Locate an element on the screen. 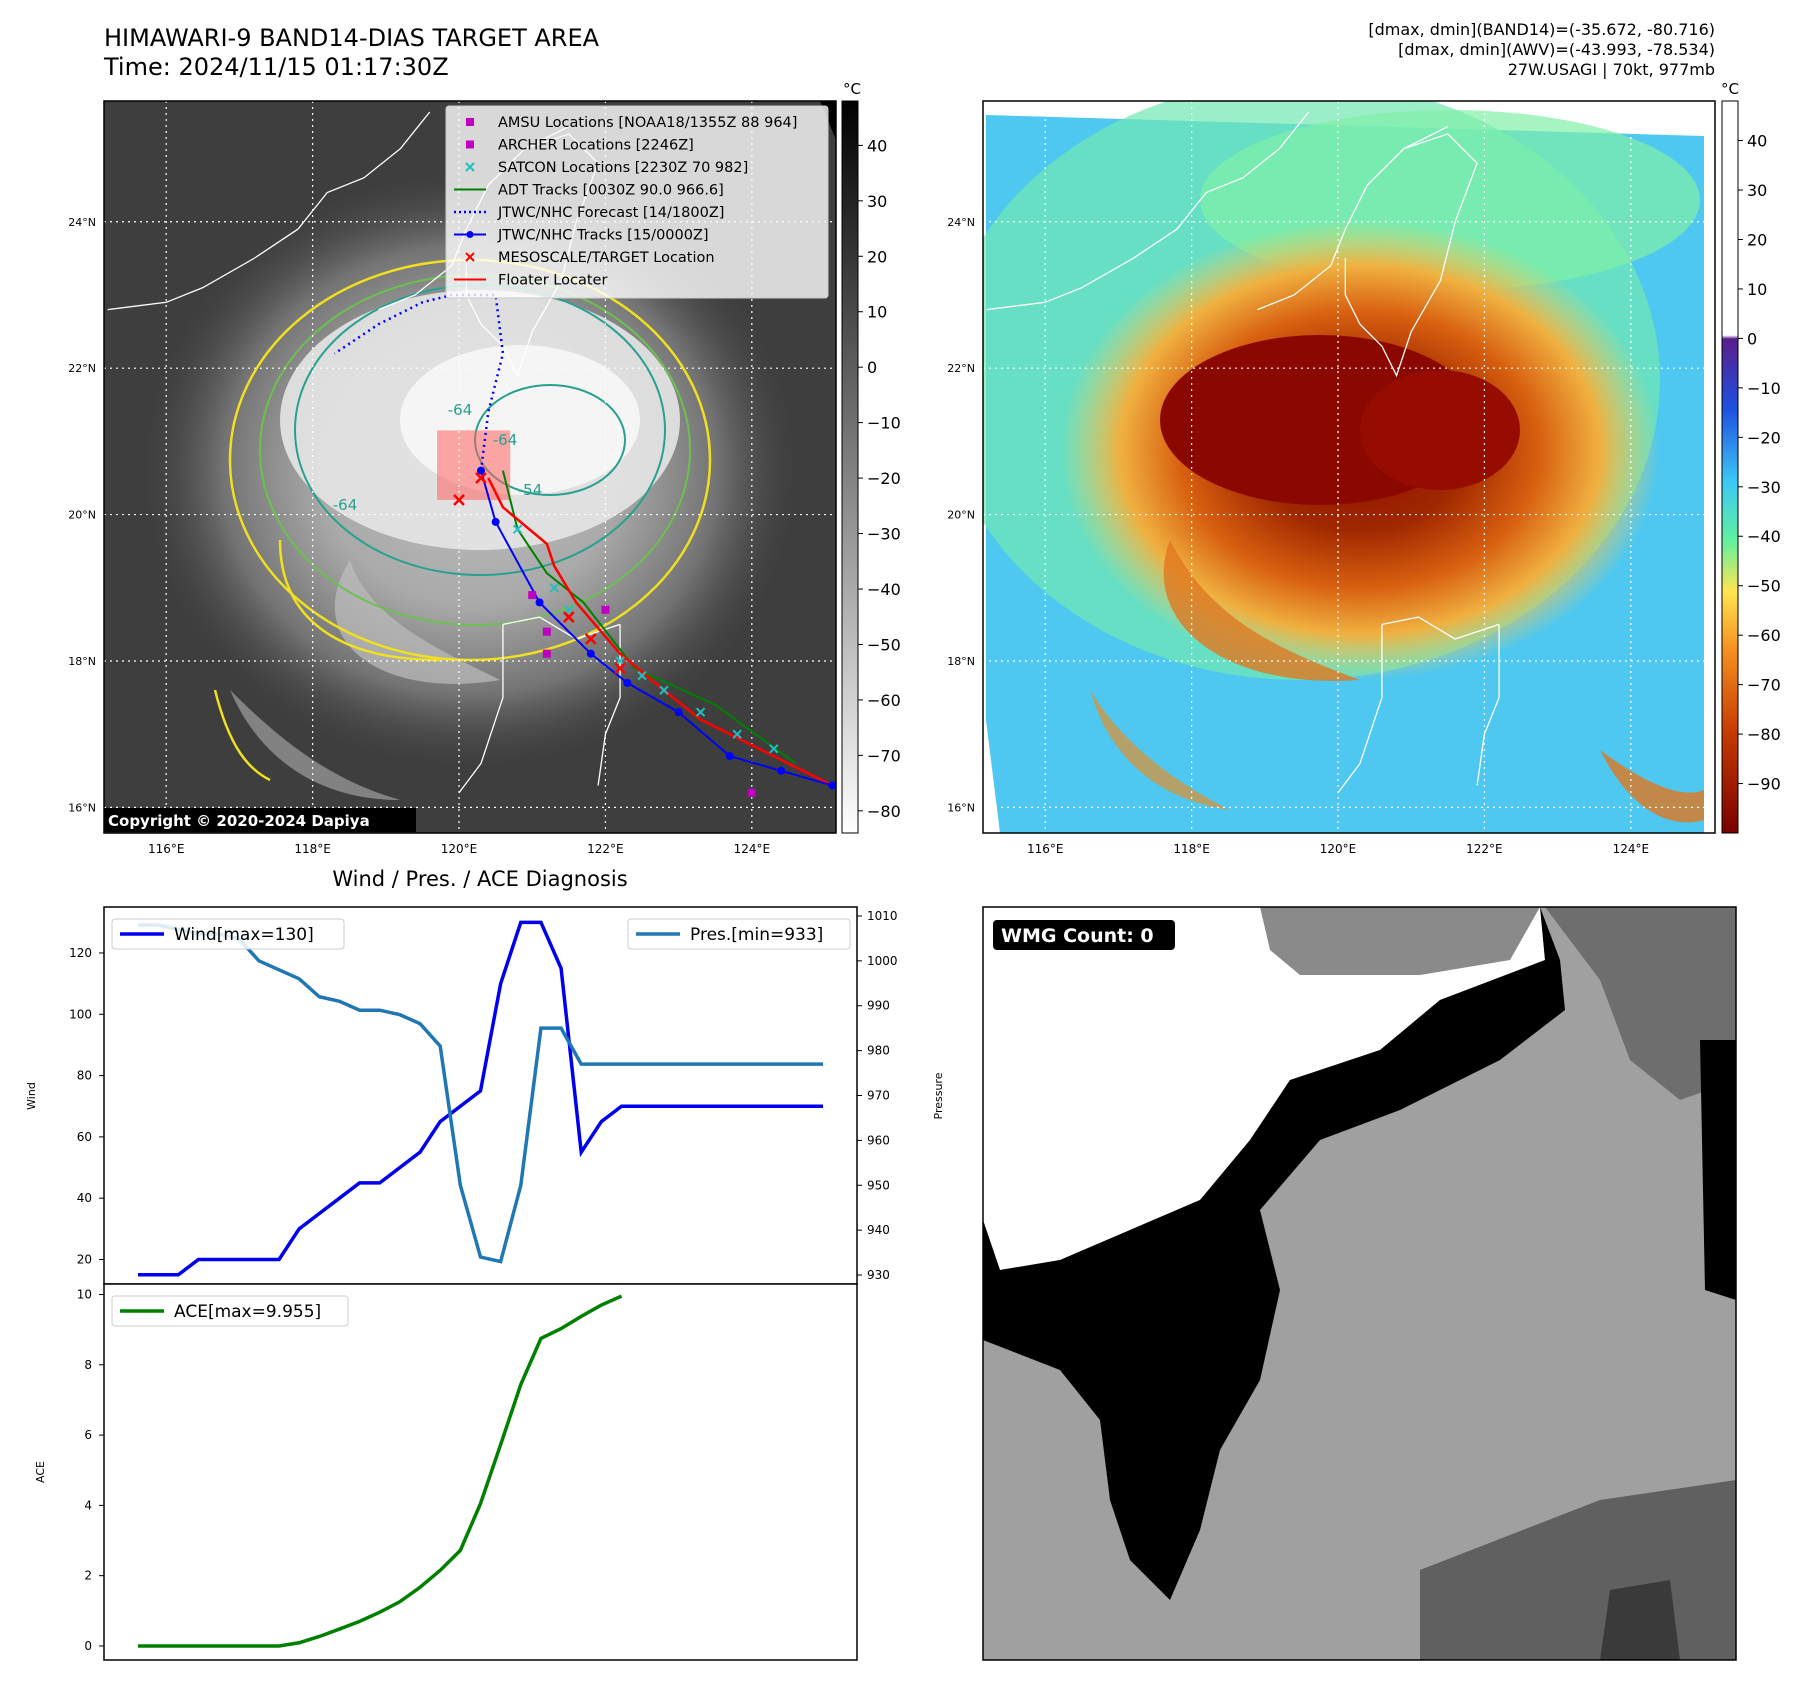 The height and width of the screenshot is (1690, 1797). awv-colorbar-unit: °C is located at coordinates (1730, 89).